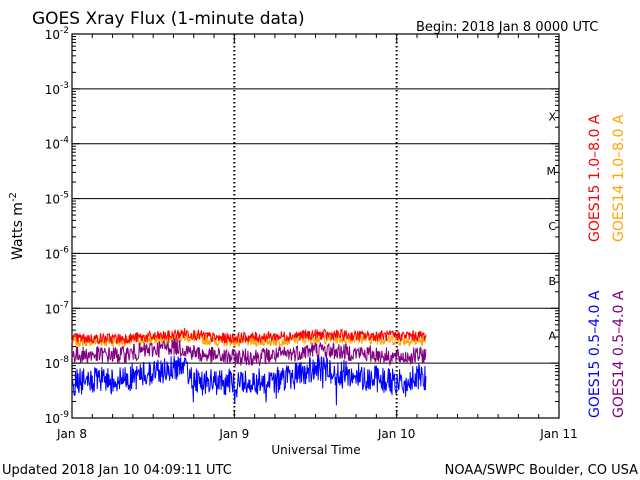 This screenshot has height=480, width=640. Describe the element at coordinates (396, 434) in the screenshot. I see `x-tick-label: Jan 10` at that location.